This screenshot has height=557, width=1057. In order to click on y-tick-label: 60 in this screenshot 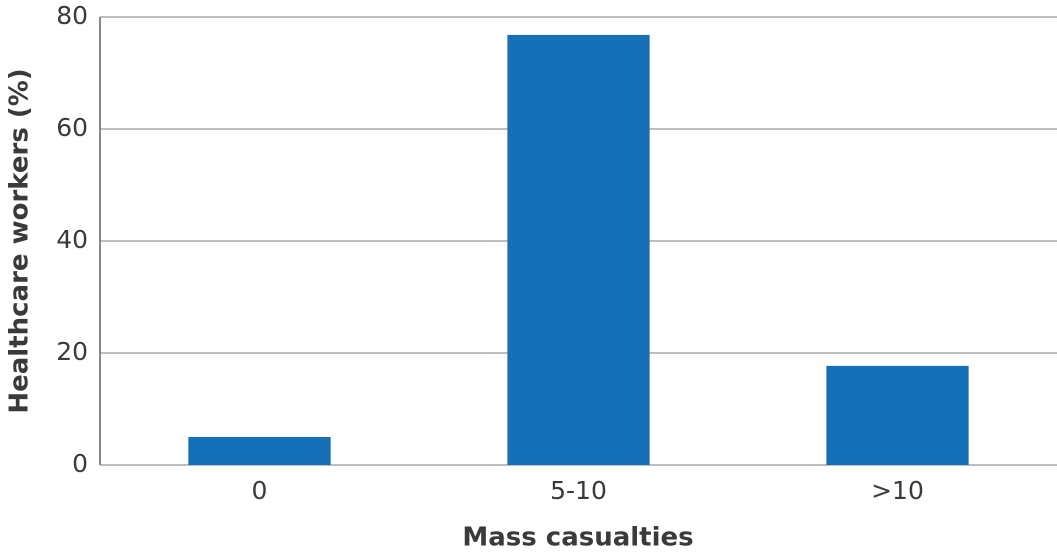, I will do `click(72, 127)`.